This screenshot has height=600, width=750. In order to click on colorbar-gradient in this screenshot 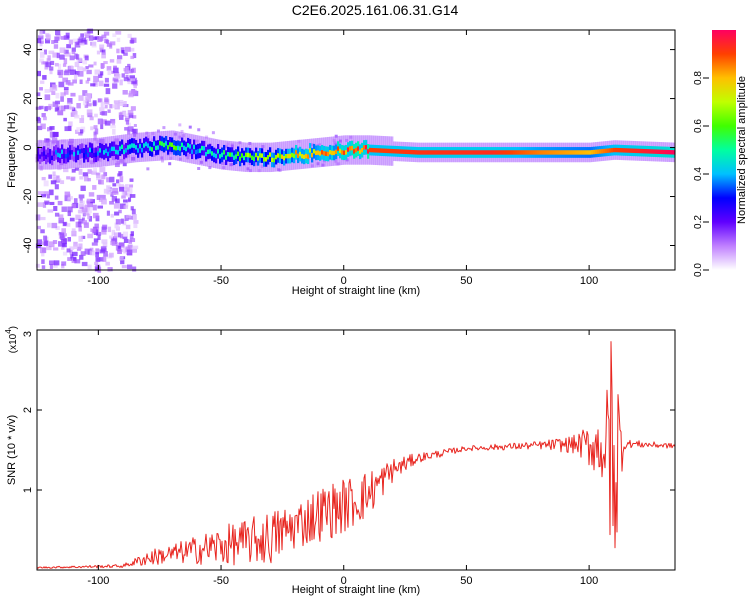, I will do `click(724, 150)`.